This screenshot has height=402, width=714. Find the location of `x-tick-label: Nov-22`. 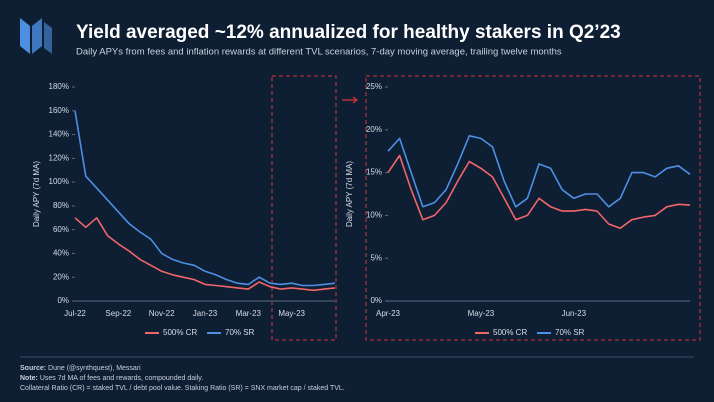

x-tick-label: Nov-22 is located at coordinates (162, 313).